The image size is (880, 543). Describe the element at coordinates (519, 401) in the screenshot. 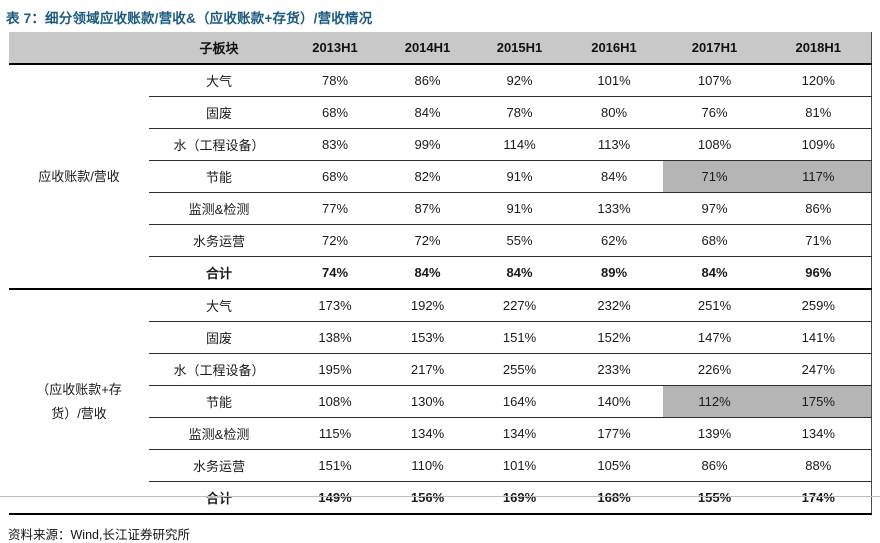

I see `value-cell: 164%` at that location.